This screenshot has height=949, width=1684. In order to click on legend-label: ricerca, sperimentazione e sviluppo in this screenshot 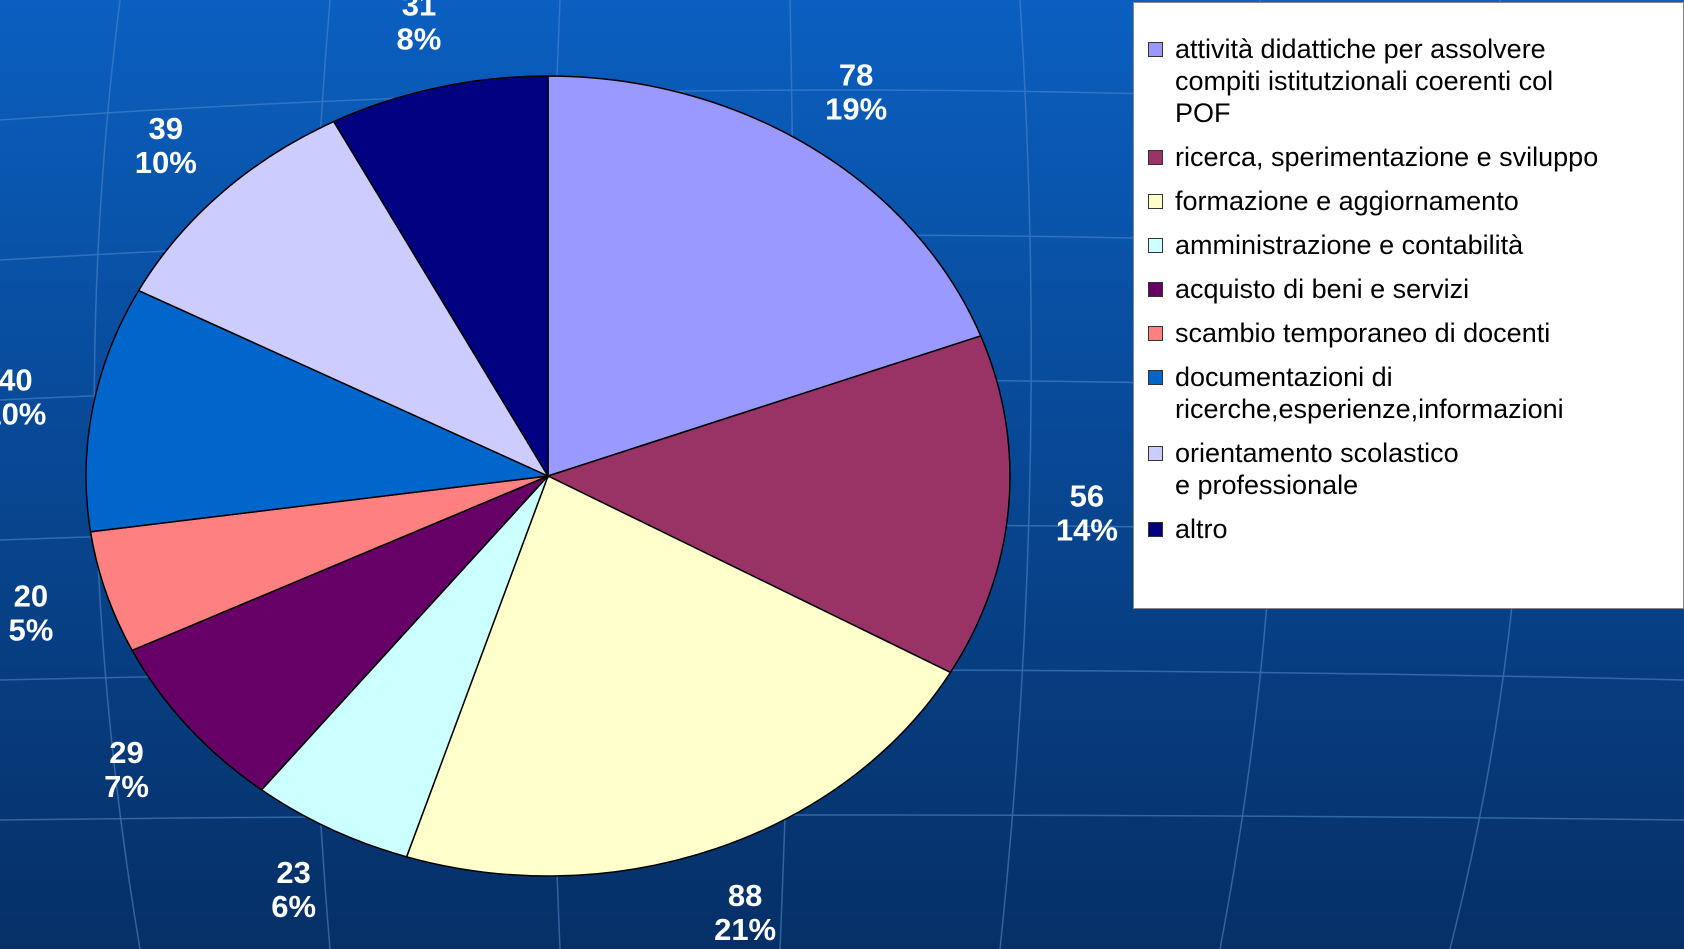, I will do `click(1387, 157)`.